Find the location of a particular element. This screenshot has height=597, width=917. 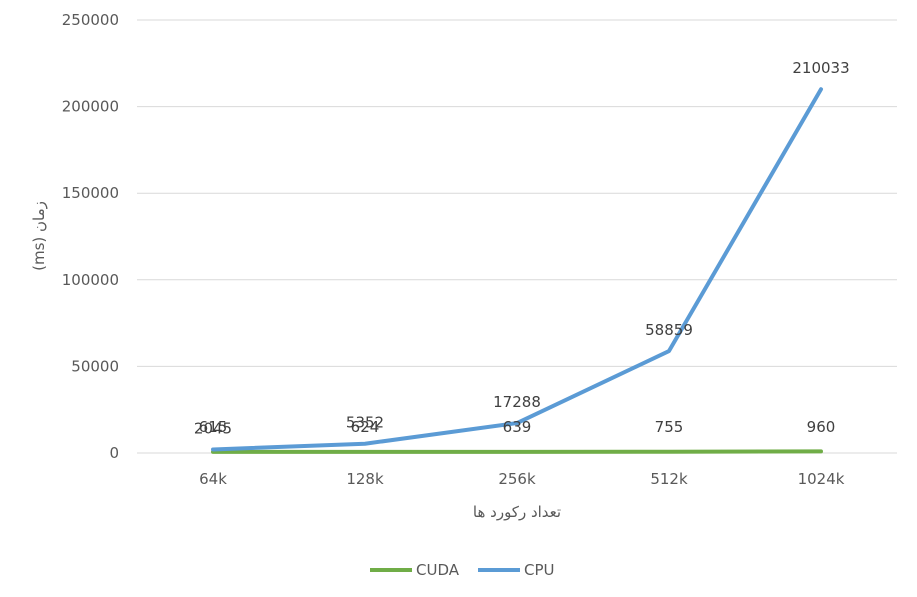

data-label-cpu: 5352 is located at coordinates (365, 423).